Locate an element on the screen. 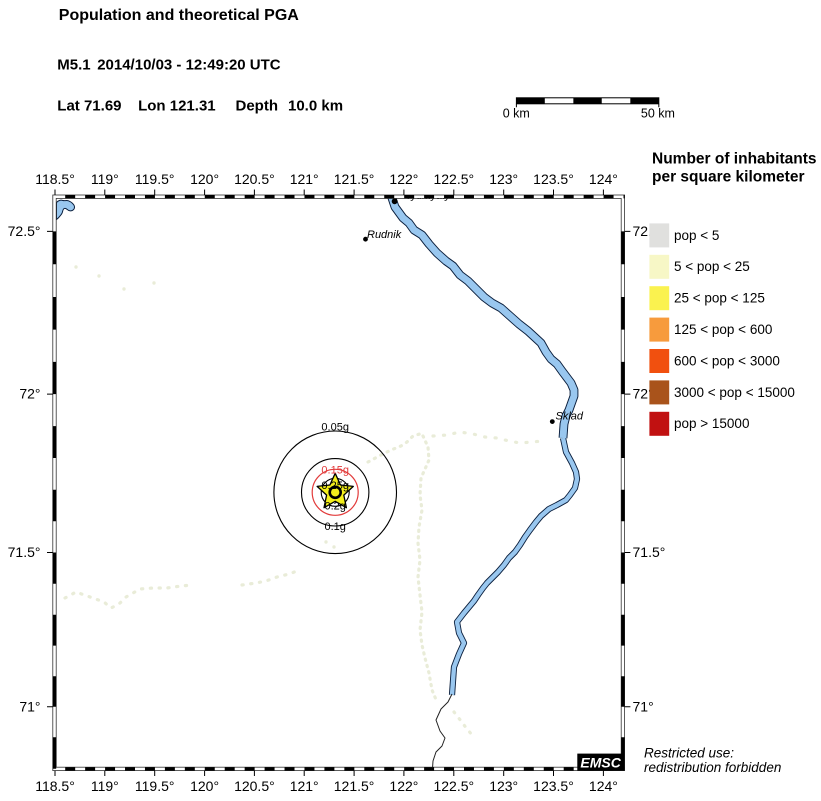 The width and height of the screenshot is (821, 801). svg-text: 72.5° is located at coordinates (24, 231).